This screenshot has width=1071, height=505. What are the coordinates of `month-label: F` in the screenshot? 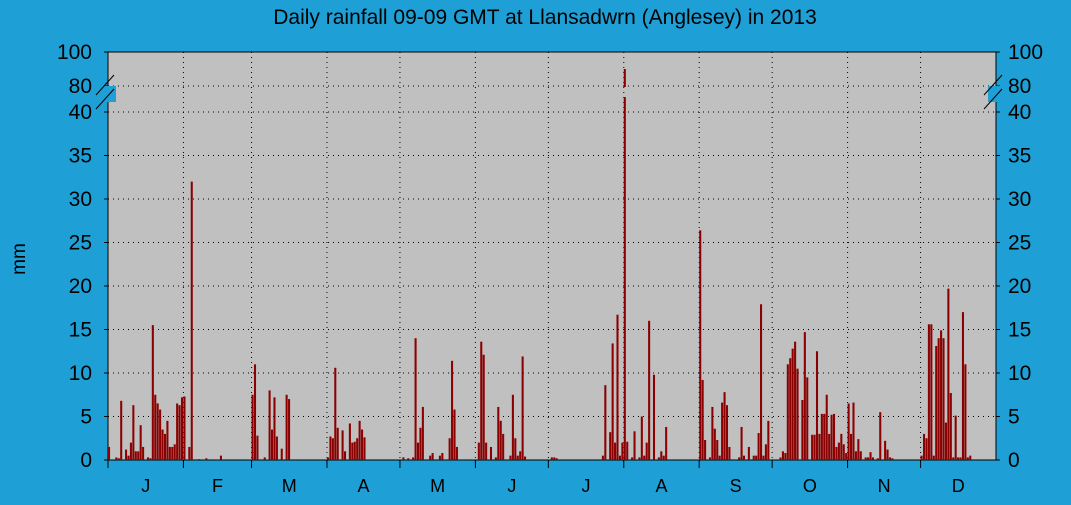 It's located at (217, 486).